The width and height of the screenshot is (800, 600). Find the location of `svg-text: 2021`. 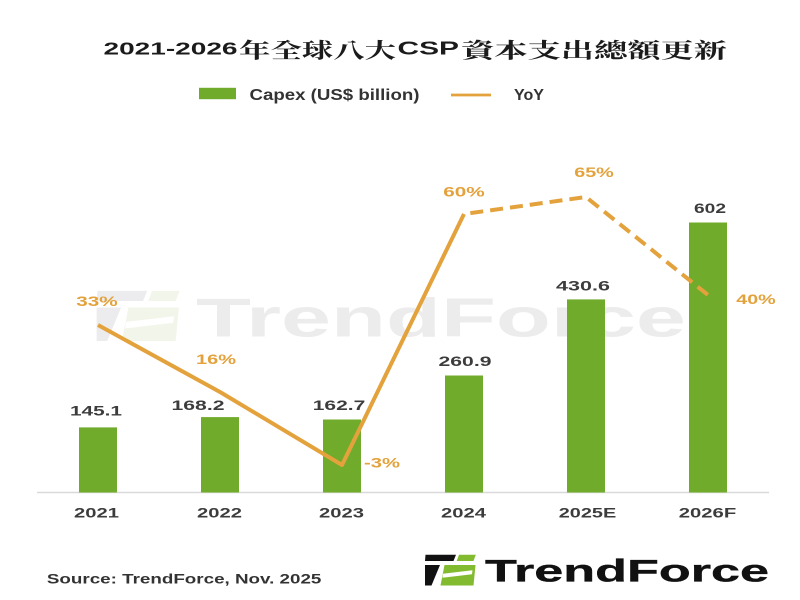

svg-text: 2021 is located at coordinates (96, 513).